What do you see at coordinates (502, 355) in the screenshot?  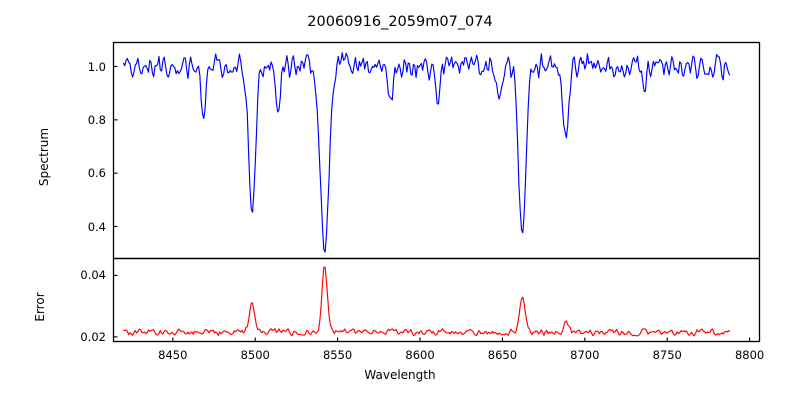 I see `x-tick-label: 8650` at bounding box center [502, 355].